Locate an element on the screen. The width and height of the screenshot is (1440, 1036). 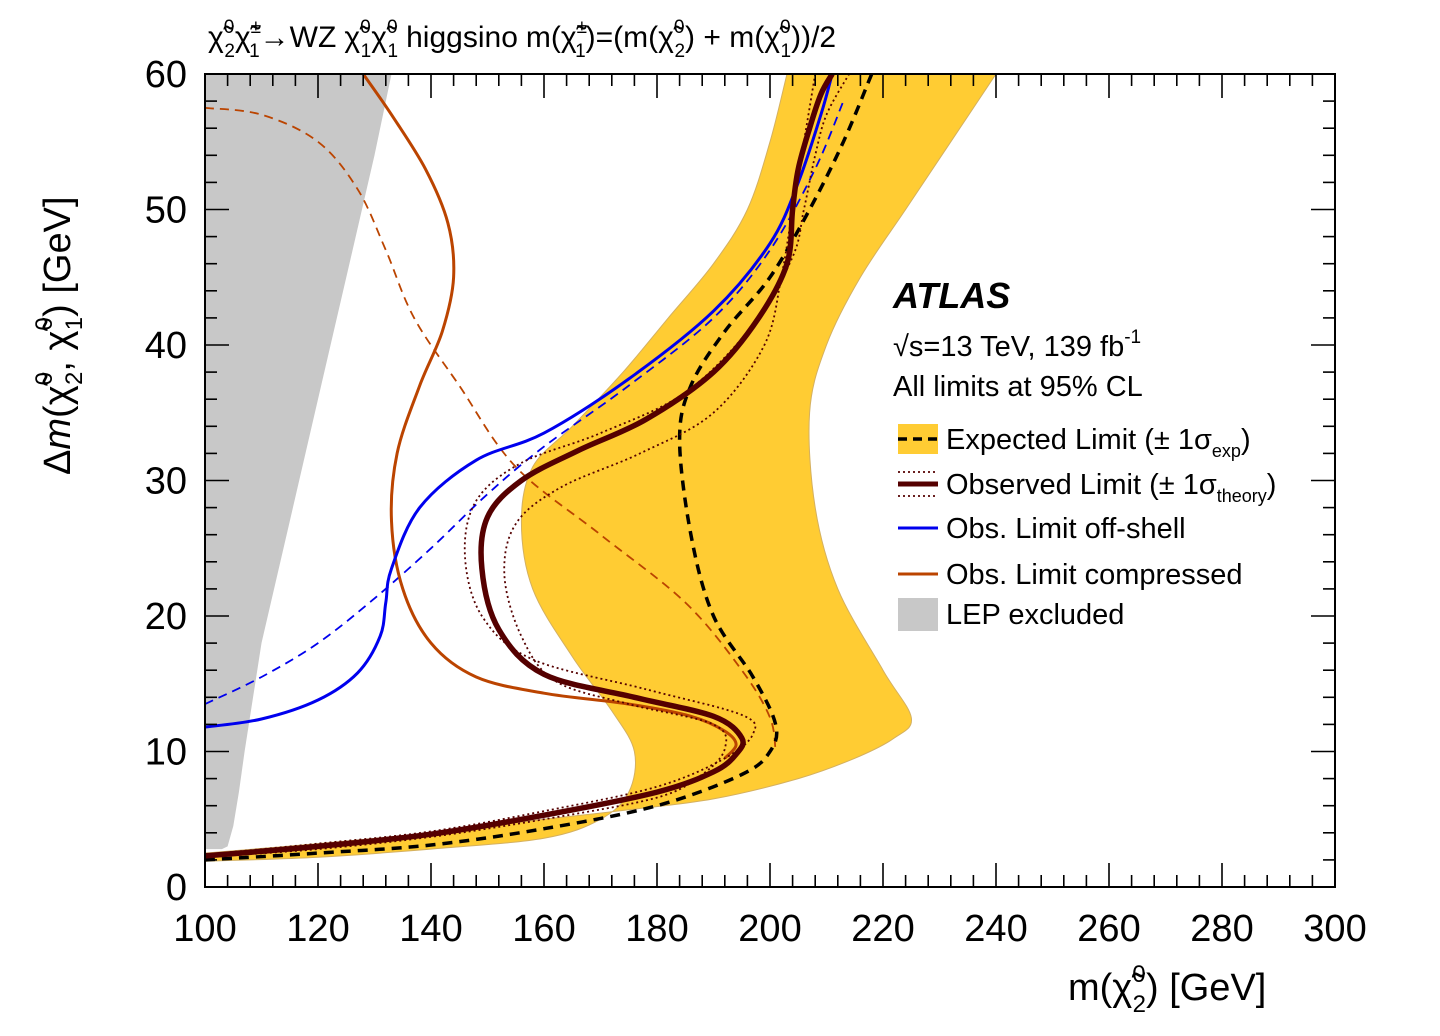
x-tick-label: 120 is located at coordinates (317, 929).